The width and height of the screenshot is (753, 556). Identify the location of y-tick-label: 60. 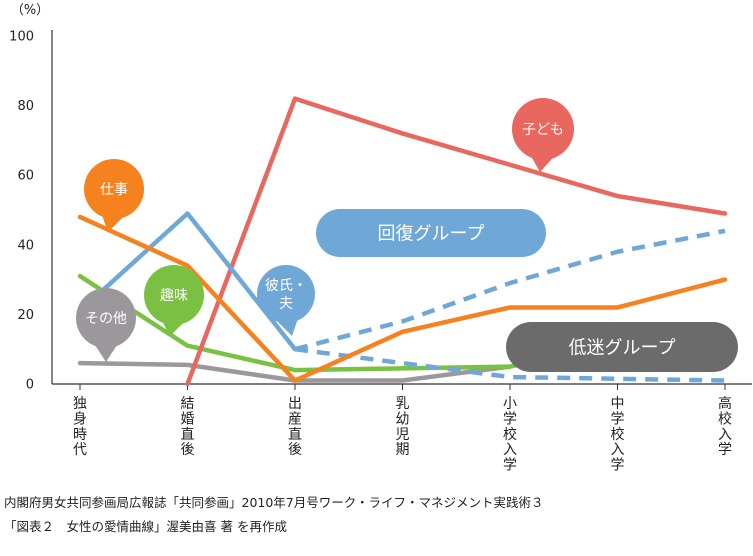
(25, 176).